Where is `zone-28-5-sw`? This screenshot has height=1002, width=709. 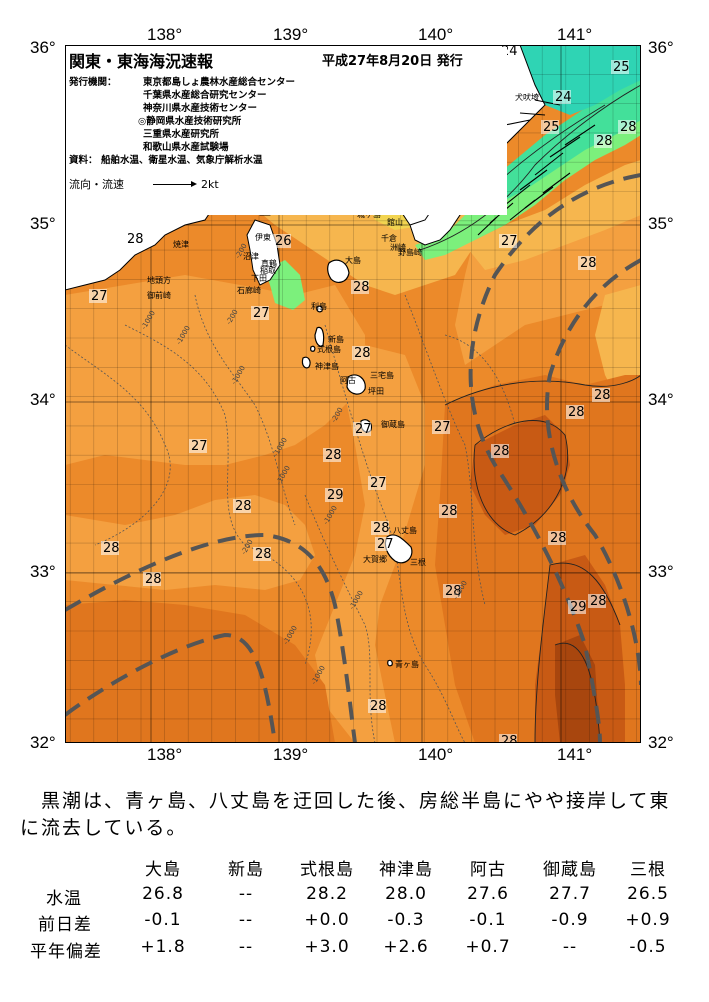
zone-28-5-sw is located at coordinates (200, 671).